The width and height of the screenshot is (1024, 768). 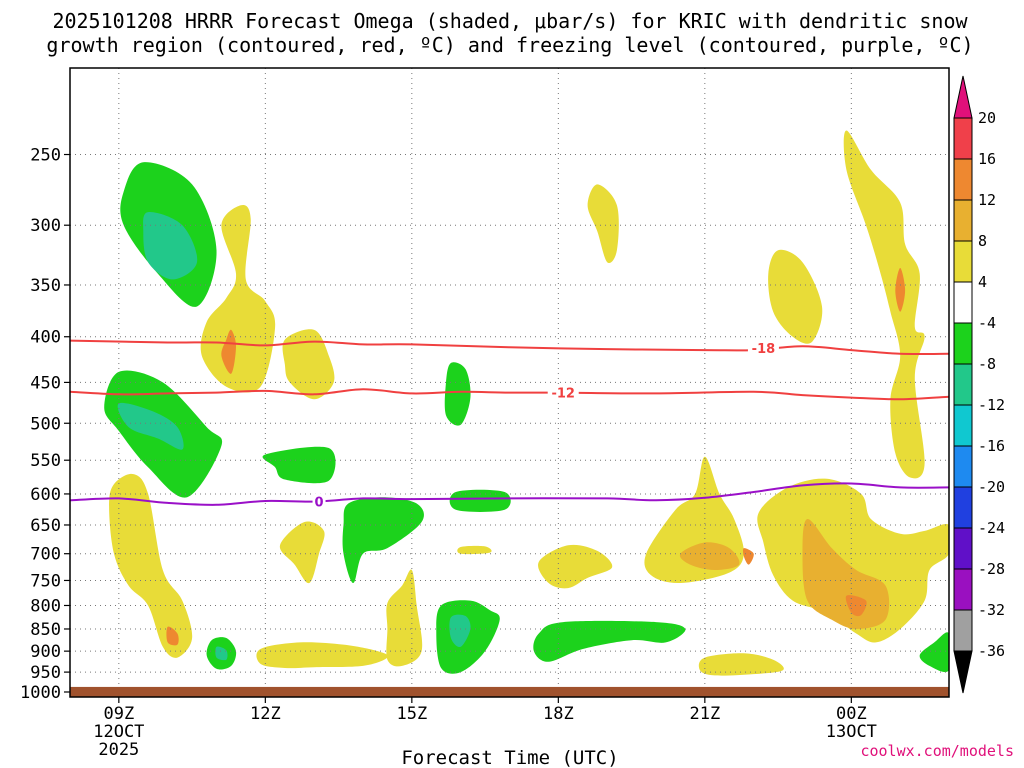 What do you see at coordinates (982, 241) in the screenshot?
I see `colorbar-label-8: 8` at bounding box center [982, 241].